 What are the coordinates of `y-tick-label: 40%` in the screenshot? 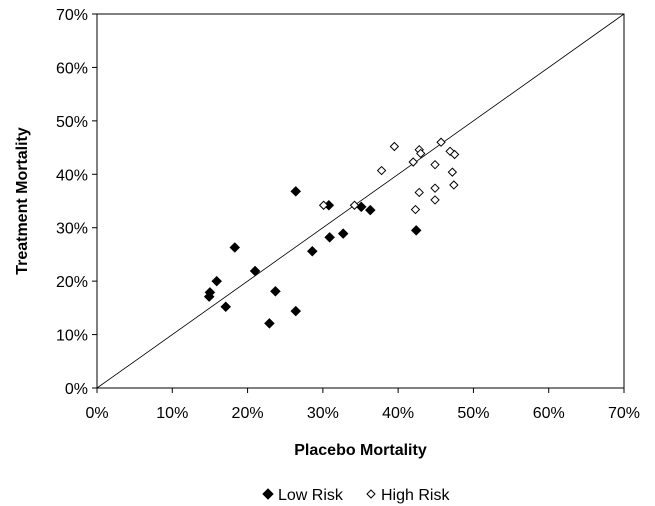 It's located at (72, 175).